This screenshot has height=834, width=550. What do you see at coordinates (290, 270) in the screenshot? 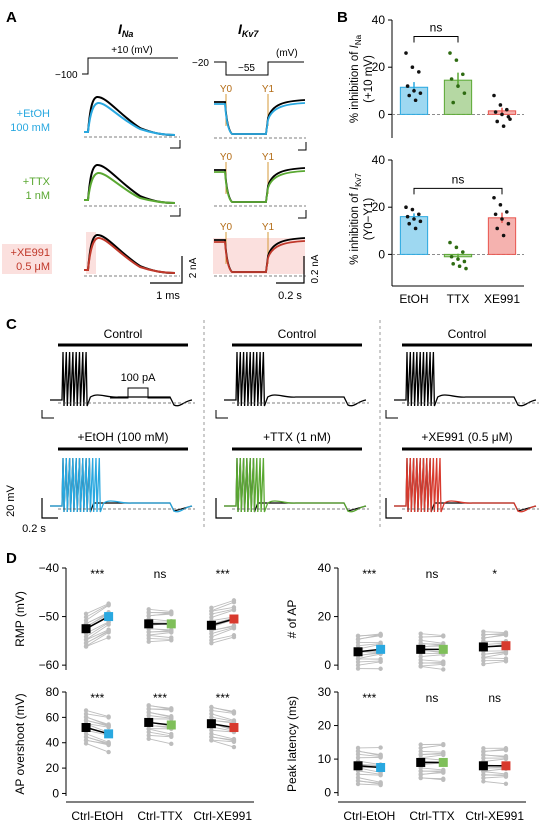
I see `ikv-scale-bar` at bounding box center [290, 270].